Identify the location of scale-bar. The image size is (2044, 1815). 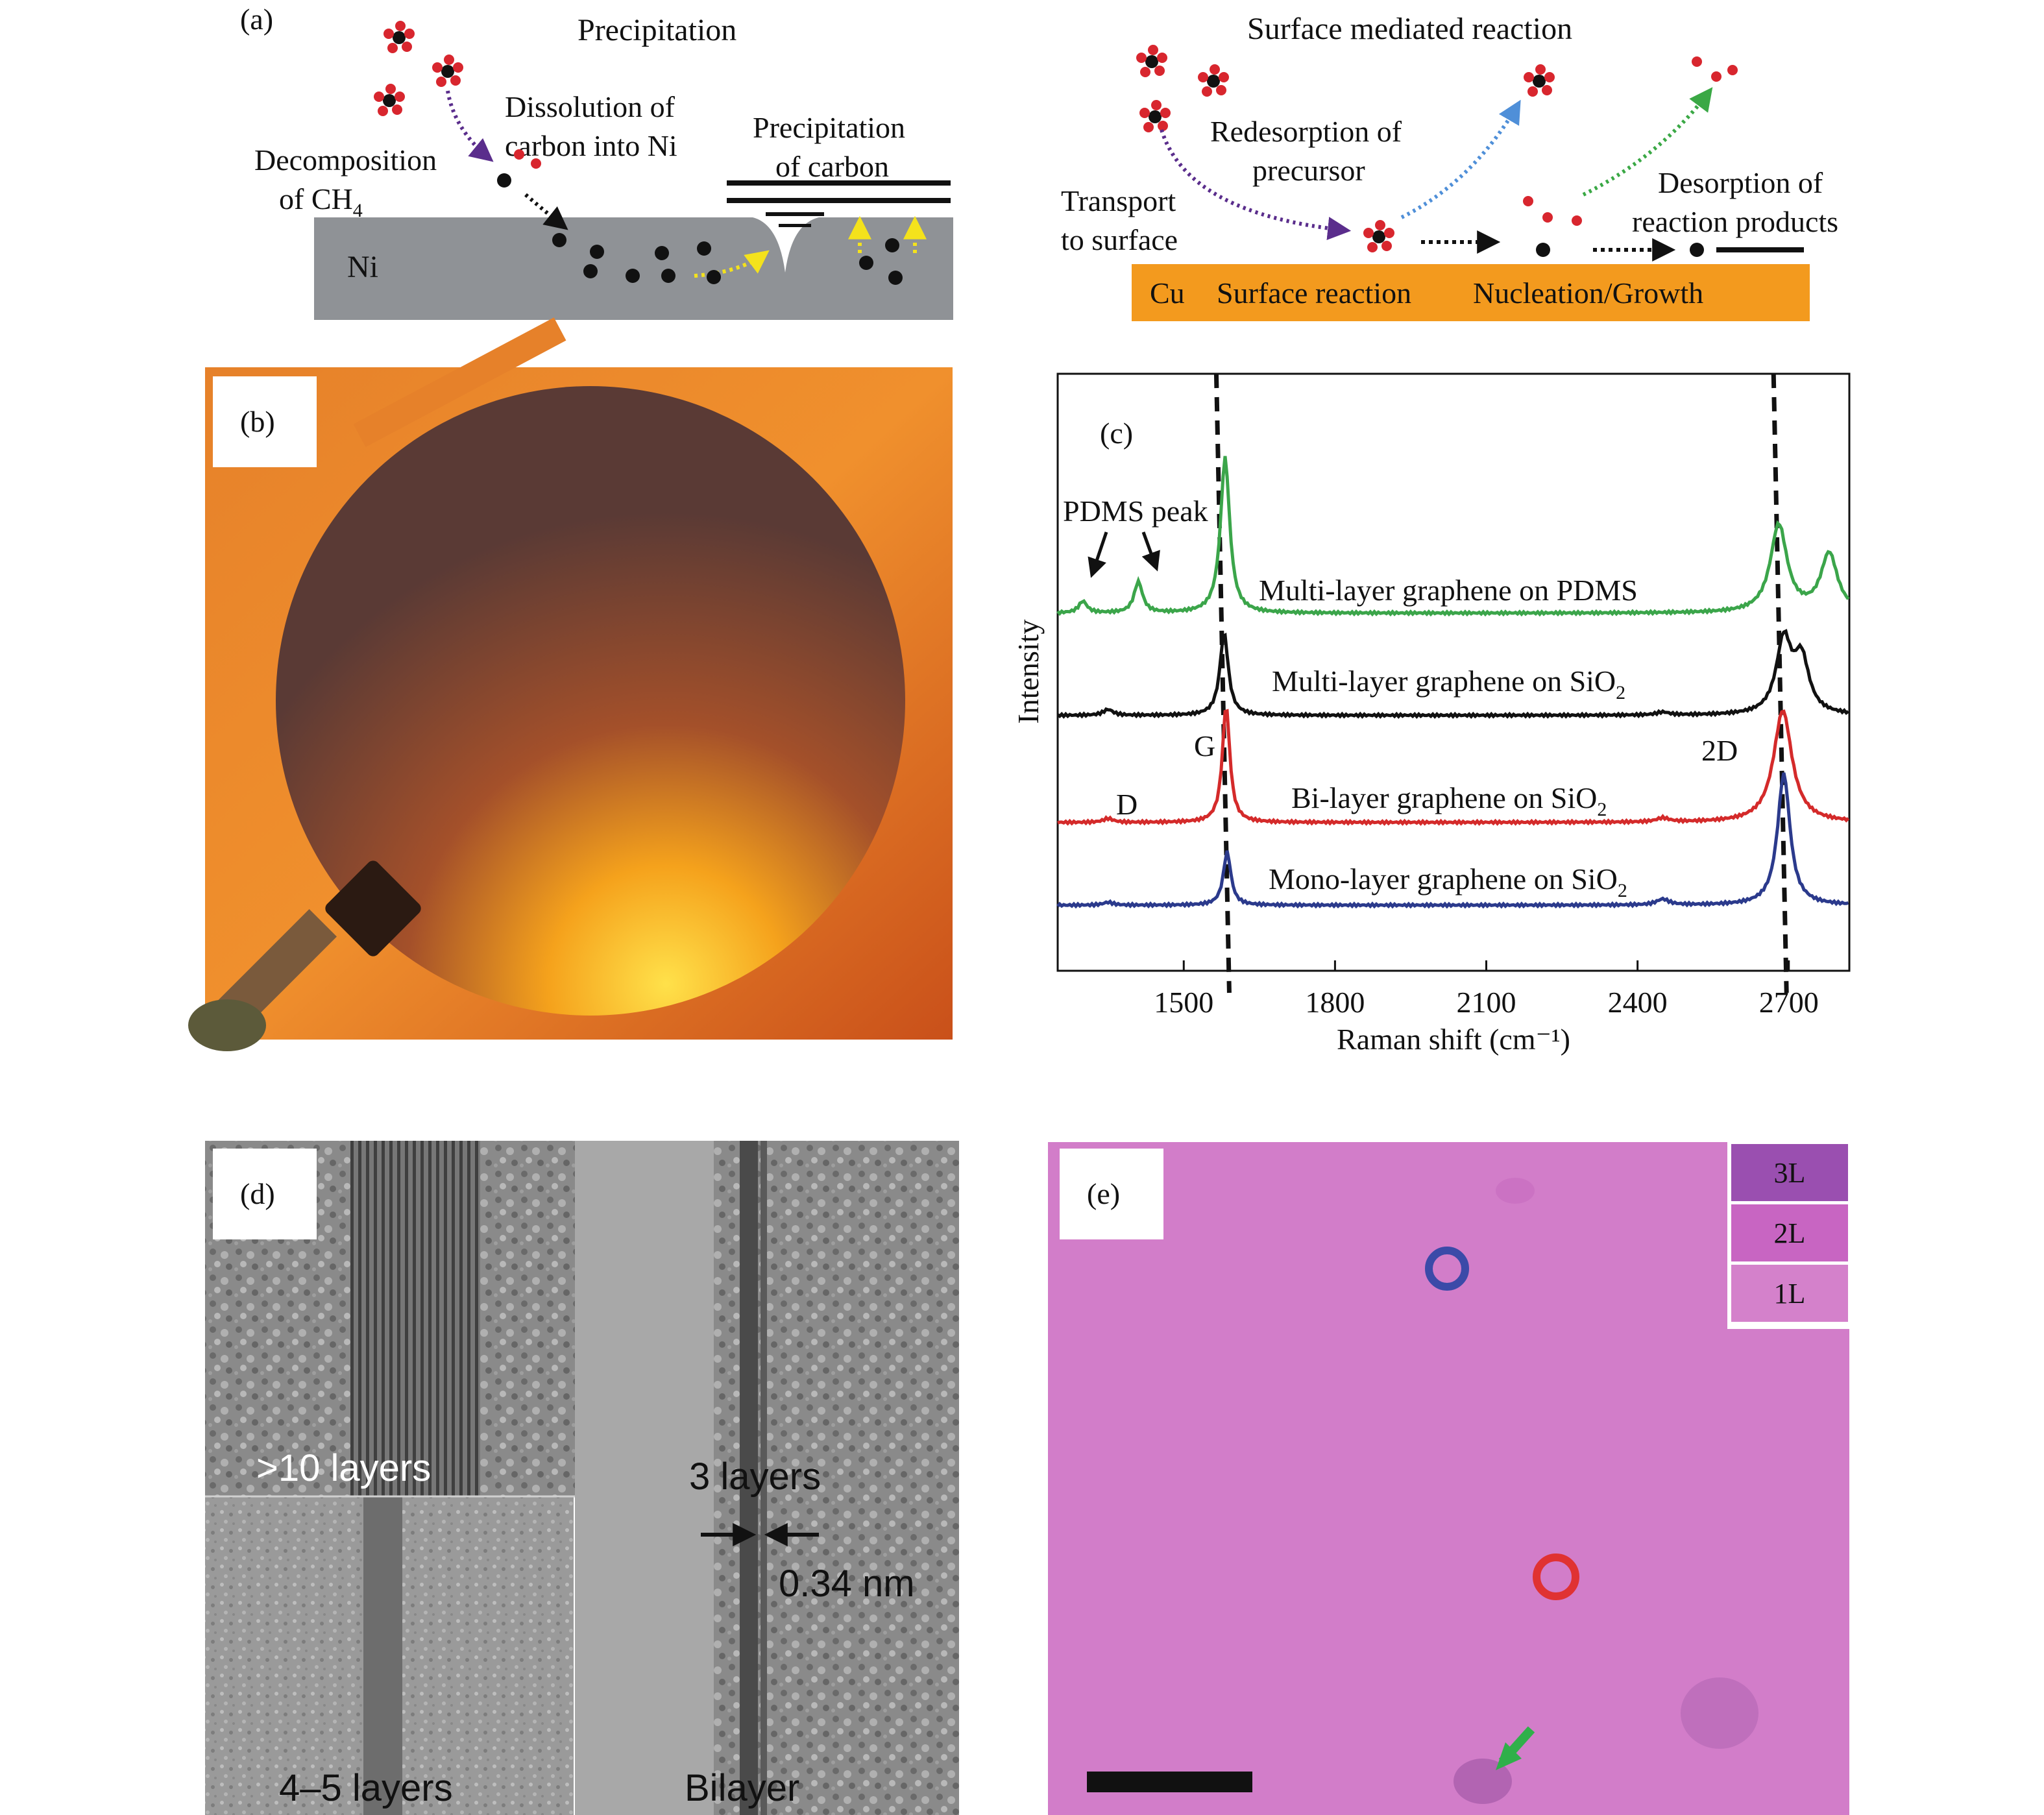
(1169, 1782).